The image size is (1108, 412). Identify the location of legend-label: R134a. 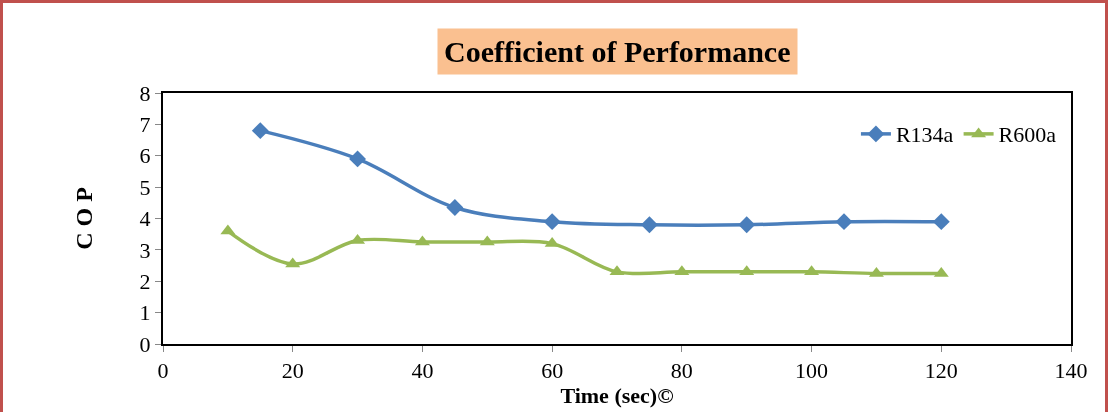
(924, 135).